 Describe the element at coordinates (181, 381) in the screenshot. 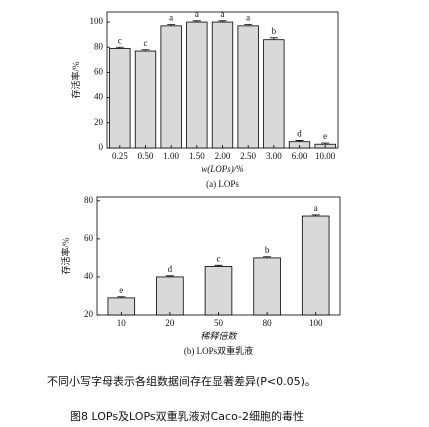

I see `note: 不同小写字母表示各组数据间存在显著差异(P<0.05)。` at that location.